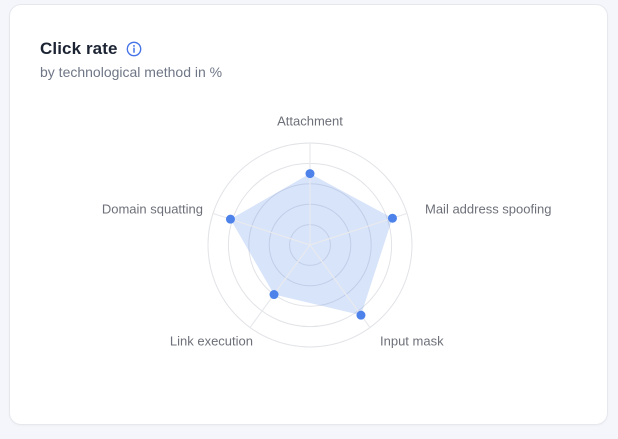  I want to click on info-icon, so click(134, 49).